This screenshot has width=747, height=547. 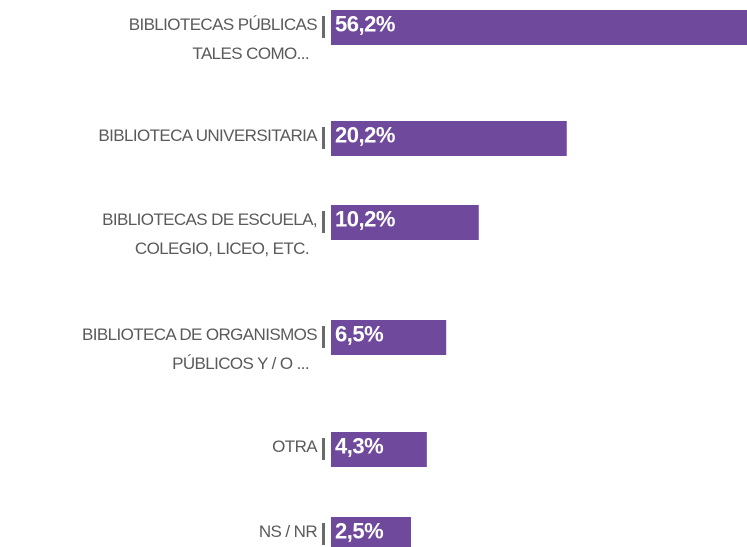 I want to click on value-label: 20,2%, so click(x=365, y=134).